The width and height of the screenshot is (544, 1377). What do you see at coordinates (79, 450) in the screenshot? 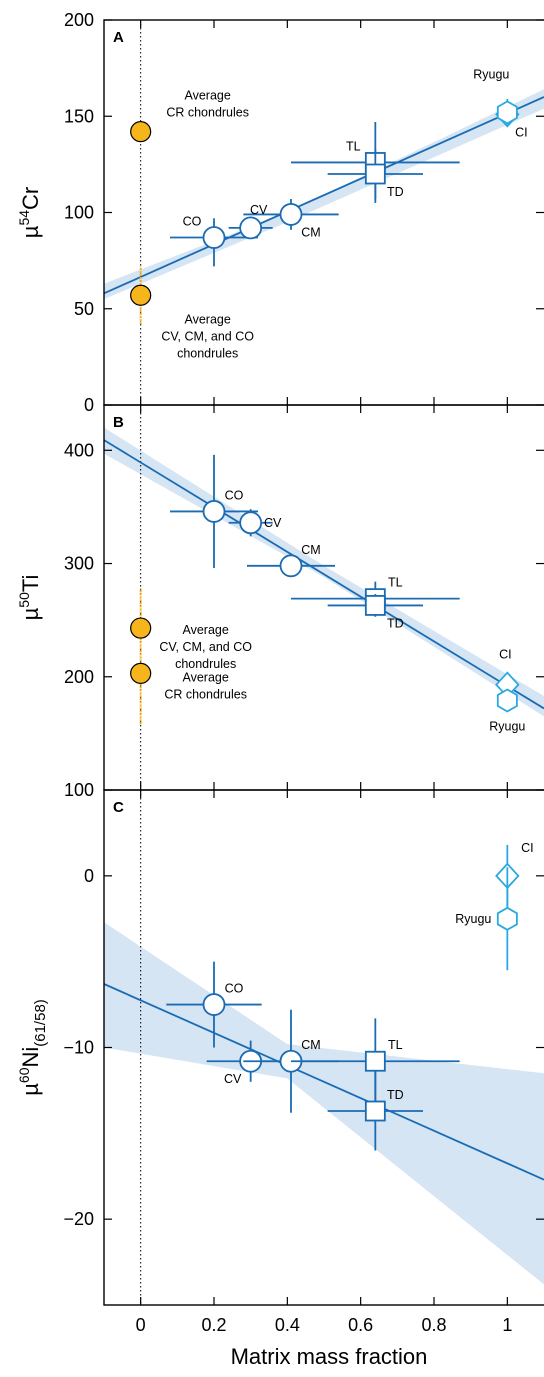
I see `y-tick-label: 400` at bounding box center [79, 450].